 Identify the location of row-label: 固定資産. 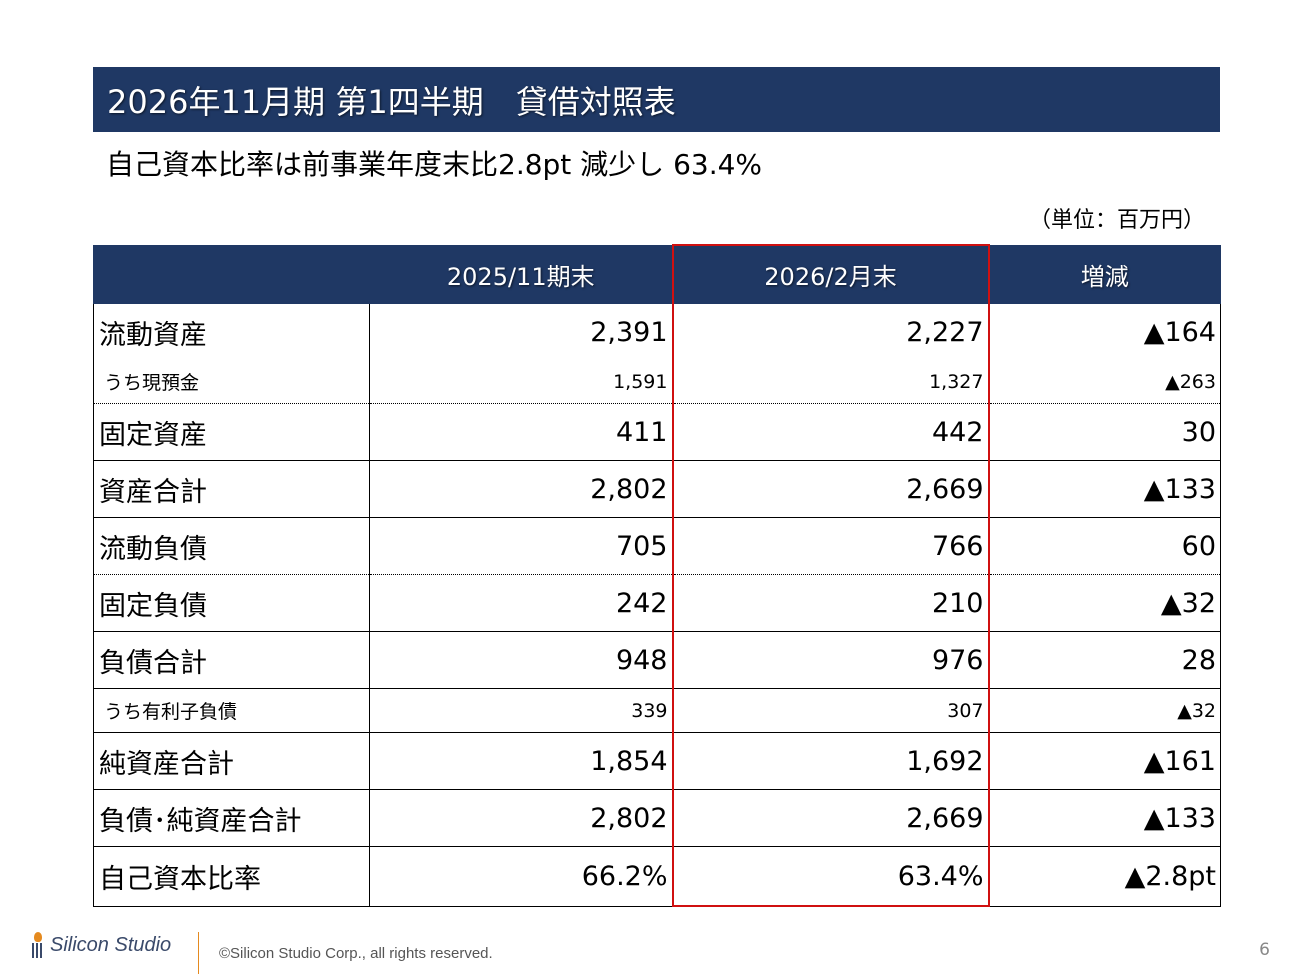
(231, 432).